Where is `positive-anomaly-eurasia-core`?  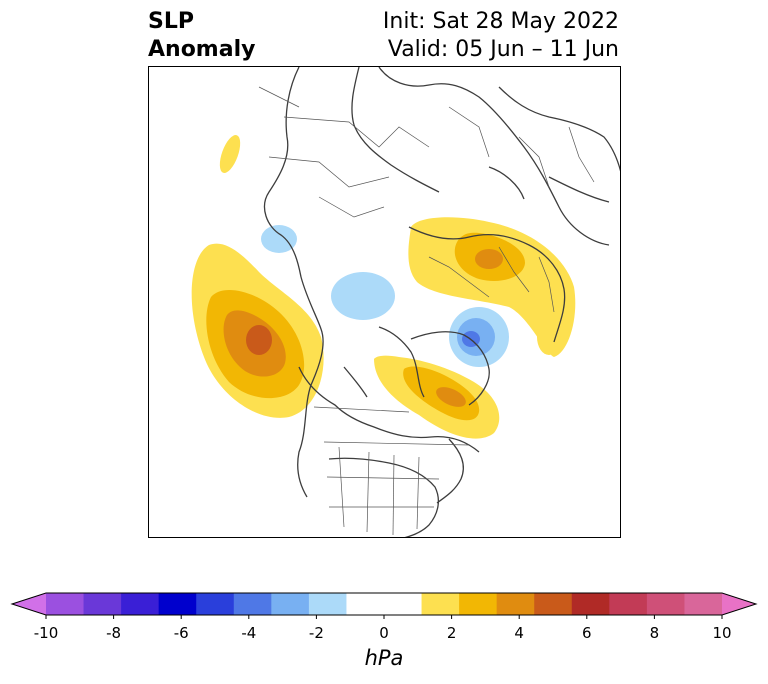
positive-anomaly-eurasia-core is located at coordinates (489, 259).